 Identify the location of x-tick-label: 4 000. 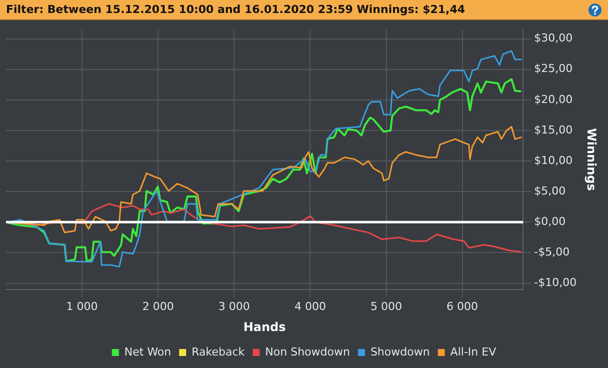
(310, 306).